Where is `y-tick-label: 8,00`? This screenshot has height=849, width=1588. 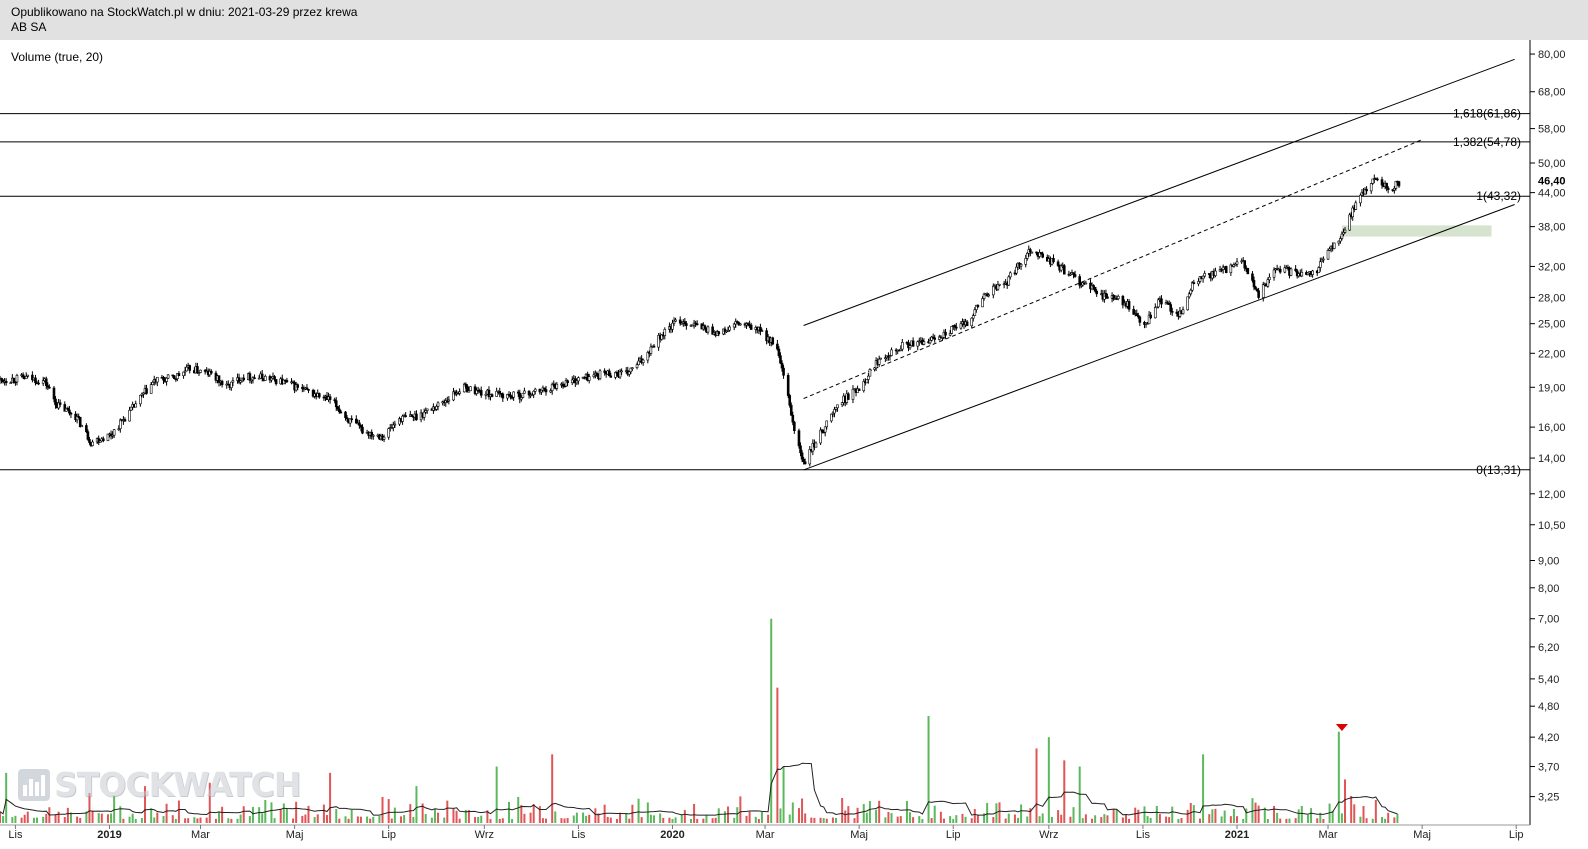 y-tick-label: 8,00 is located at coordinates (1548, 589).